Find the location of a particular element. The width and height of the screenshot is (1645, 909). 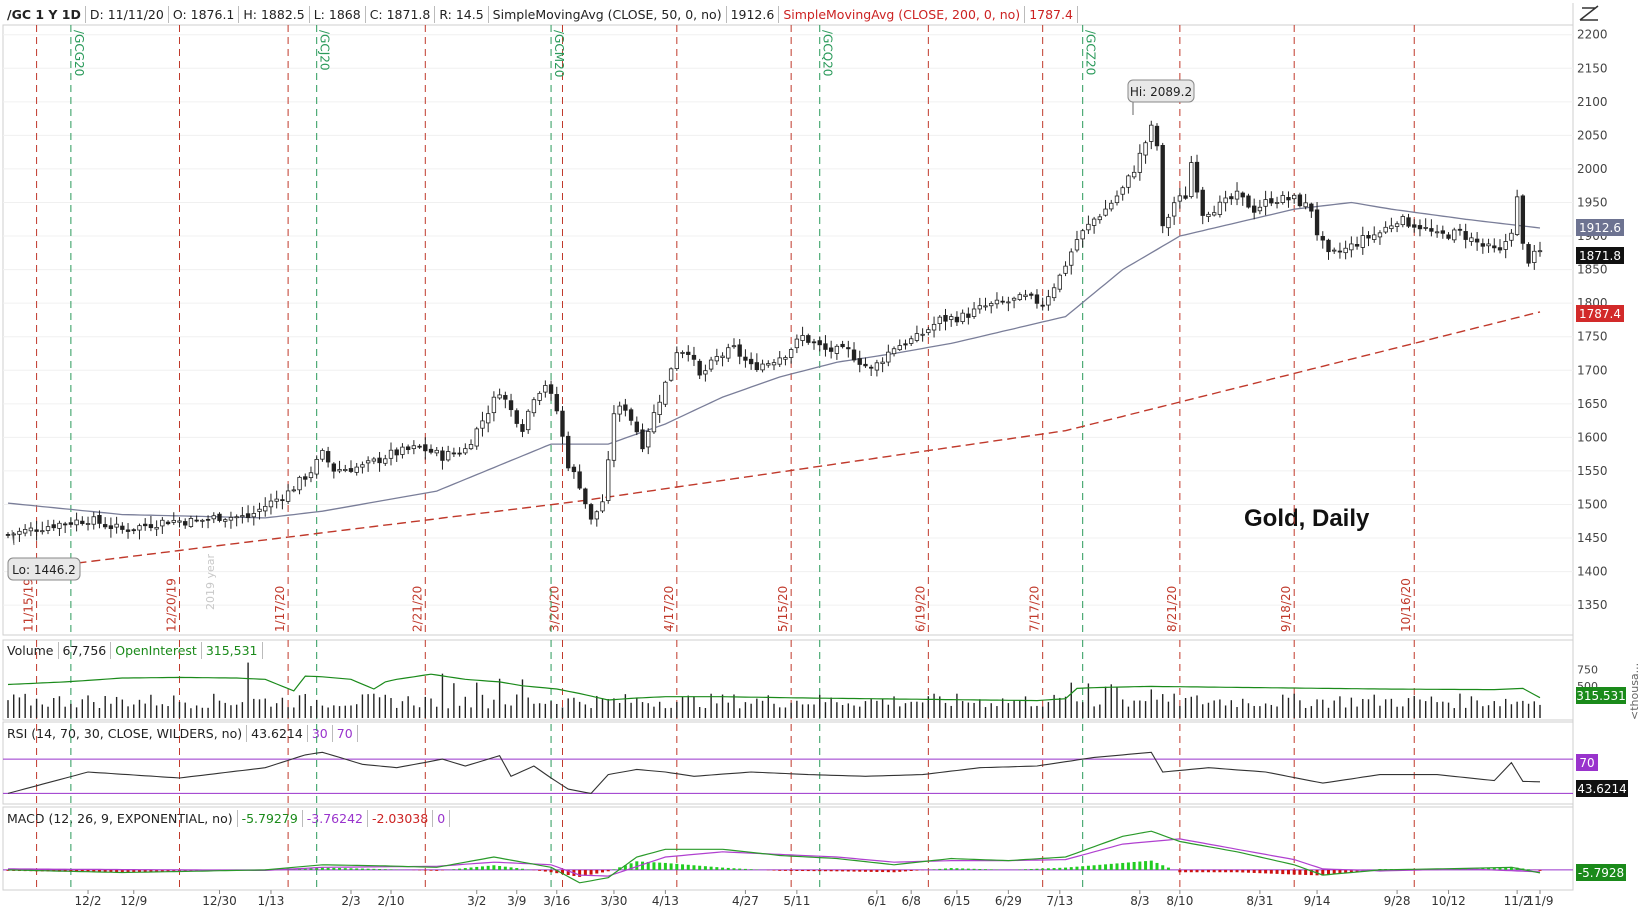

macd-panel is located at coordinates (788, 848).